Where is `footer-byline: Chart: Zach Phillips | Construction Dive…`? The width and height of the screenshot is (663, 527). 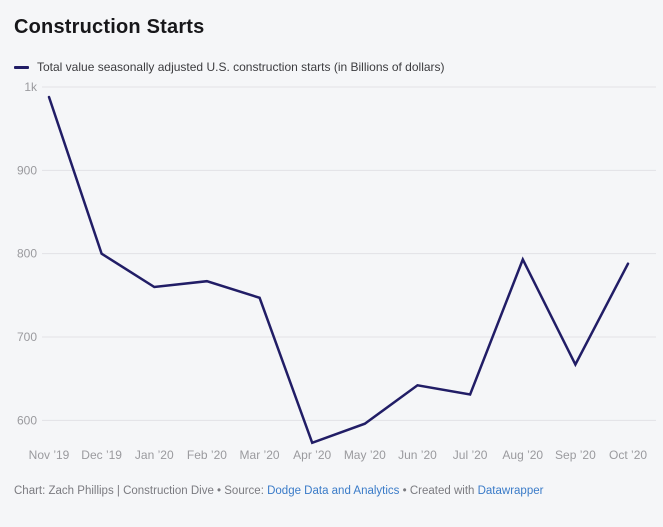 footer-byline: Chart: Zach Phillips | Construction Dive… is located at coordinates (141, 491).